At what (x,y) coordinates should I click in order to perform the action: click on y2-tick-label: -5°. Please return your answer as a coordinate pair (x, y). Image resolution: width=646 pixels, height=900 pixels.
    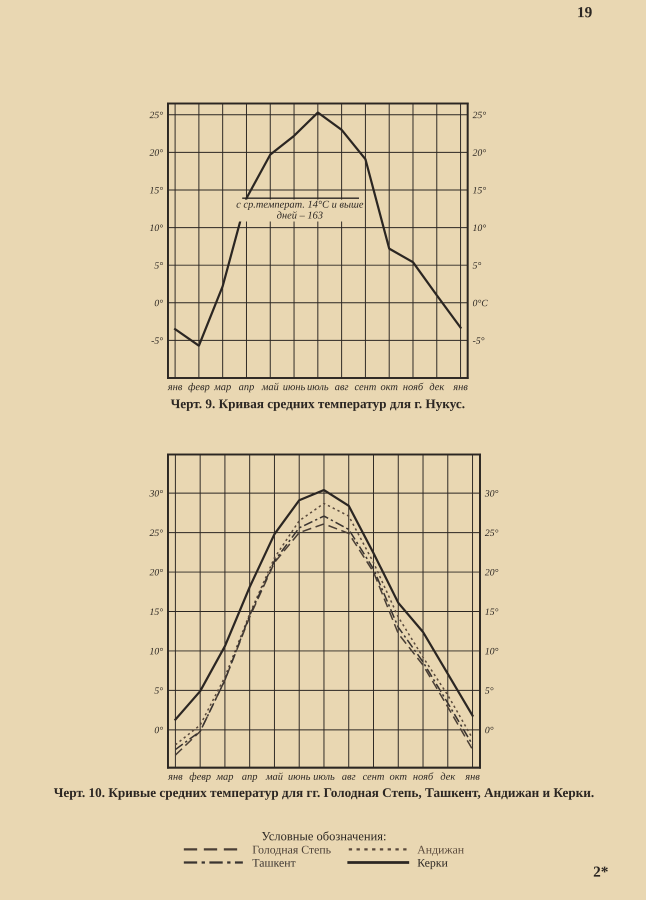
    Looking at the image, I should click on (478, 340).